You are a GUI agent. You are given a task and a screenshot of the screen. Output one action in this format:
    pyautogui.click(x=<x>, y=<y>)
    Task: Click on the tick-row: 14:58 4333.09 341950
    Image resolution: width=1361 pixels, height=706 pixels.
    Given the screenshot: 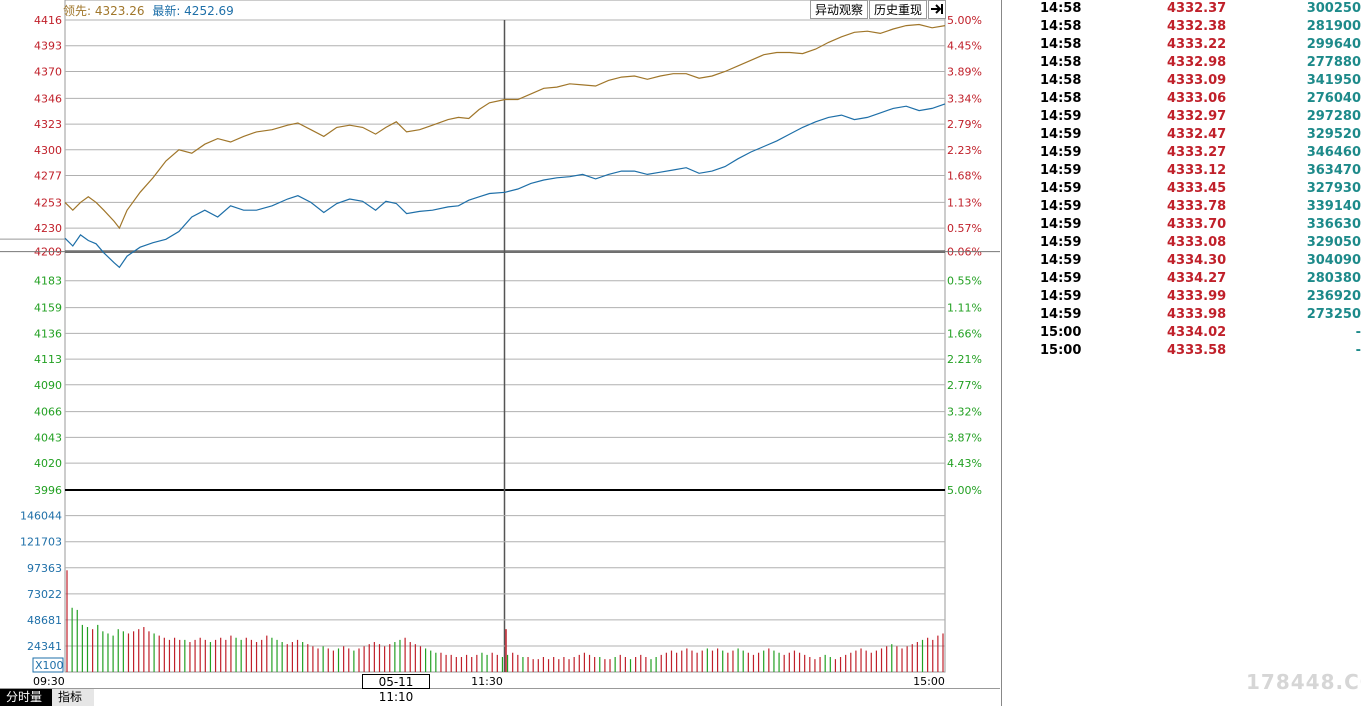 What is the action you would take?
    pyautogui.click(x=1182, y=81)
    